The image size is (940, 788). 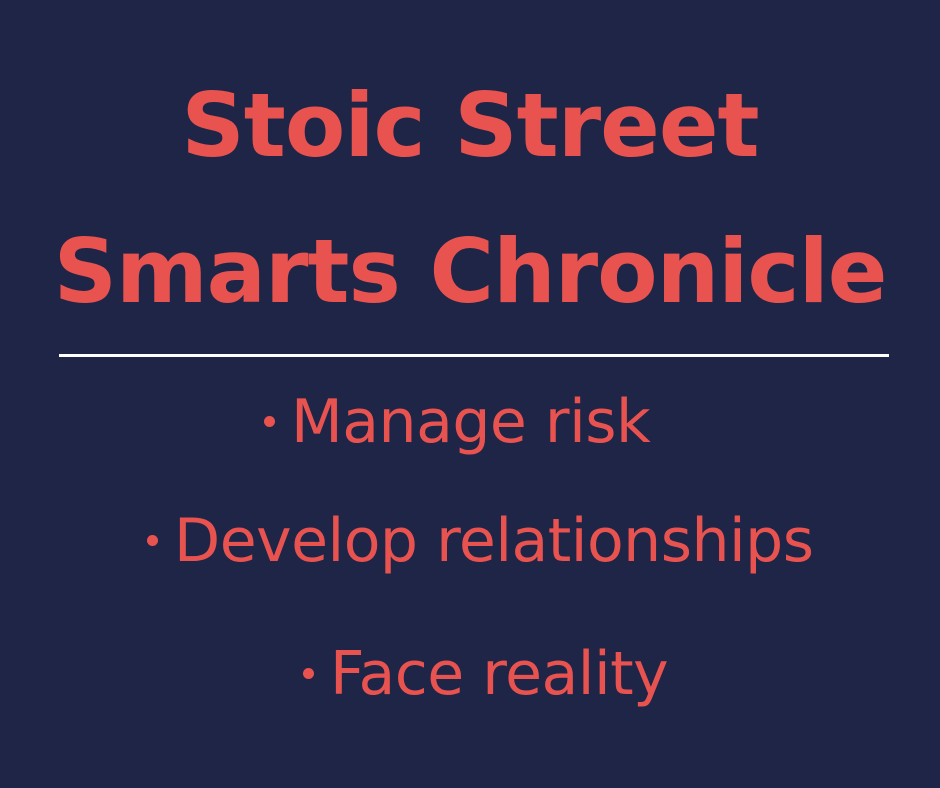 I want to click on title-line-2: Smarts Chronicle, so click(x=470, y=271).